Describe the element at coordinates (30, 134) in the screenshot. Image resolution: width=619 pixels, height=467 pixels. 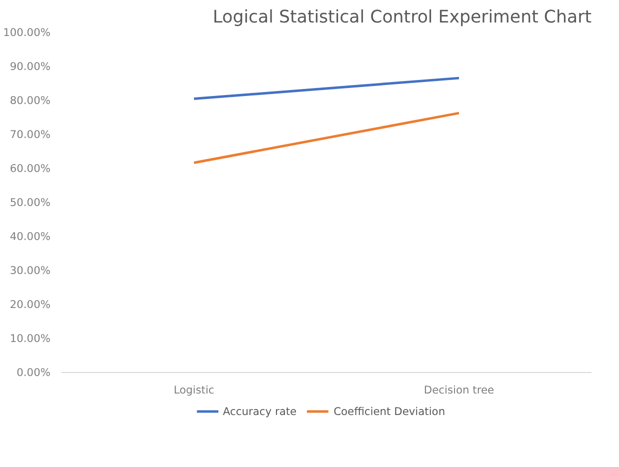
I see `y-tick-label: 70.00%` at that location.